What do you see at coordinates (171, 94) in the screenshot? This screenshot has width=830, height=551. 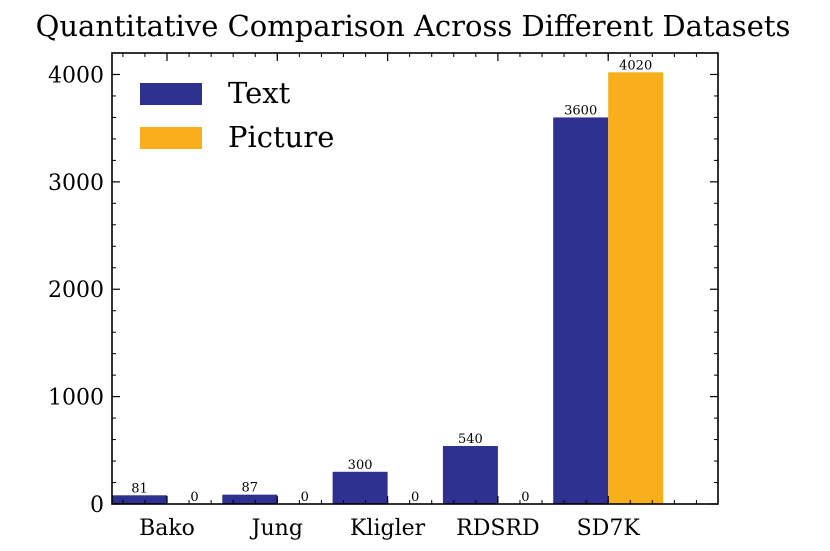 I see `legend-swatch-text` at bounding box center [171, 94].